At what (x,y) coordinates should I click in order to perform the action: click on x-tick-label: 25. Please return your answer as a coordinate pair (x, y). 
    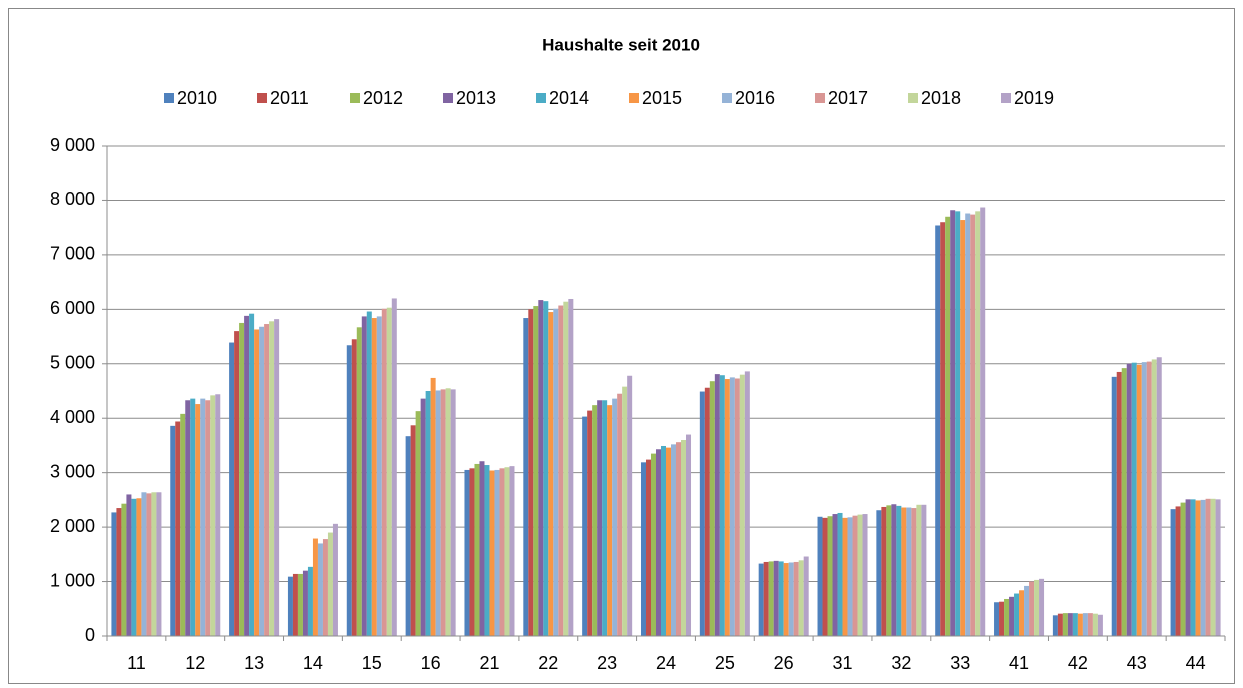
    Looking at the image, I should click on (725, 663).